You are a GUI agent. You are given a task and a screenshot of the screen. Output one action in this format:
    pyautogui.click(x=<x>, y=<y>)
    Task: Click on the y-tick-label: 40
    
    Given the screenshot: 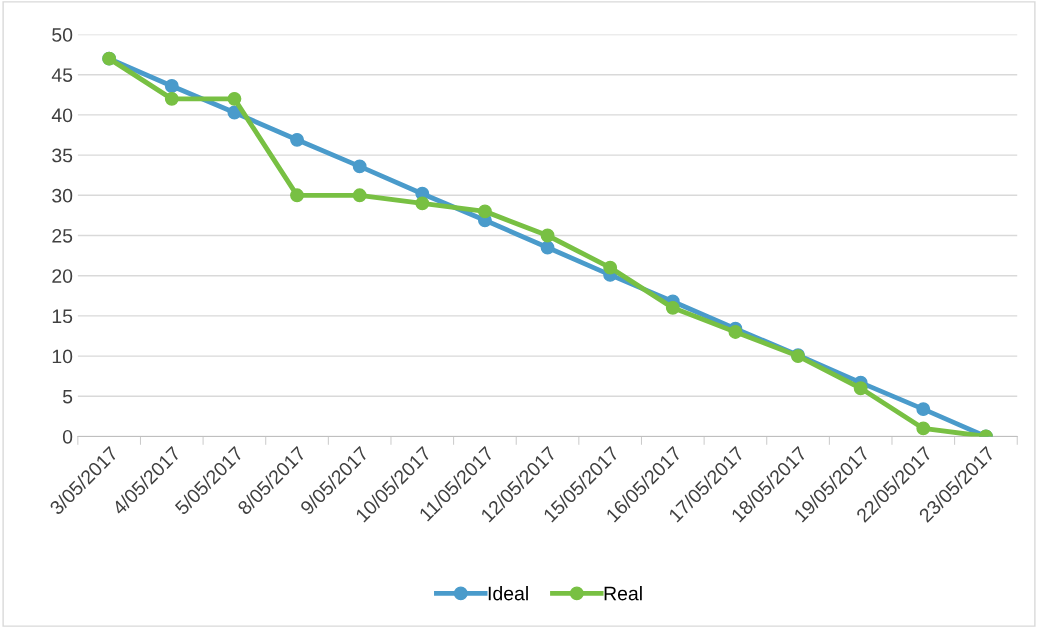 What is the action you would take?
    pyautogui.click(x=62, y=115)
    